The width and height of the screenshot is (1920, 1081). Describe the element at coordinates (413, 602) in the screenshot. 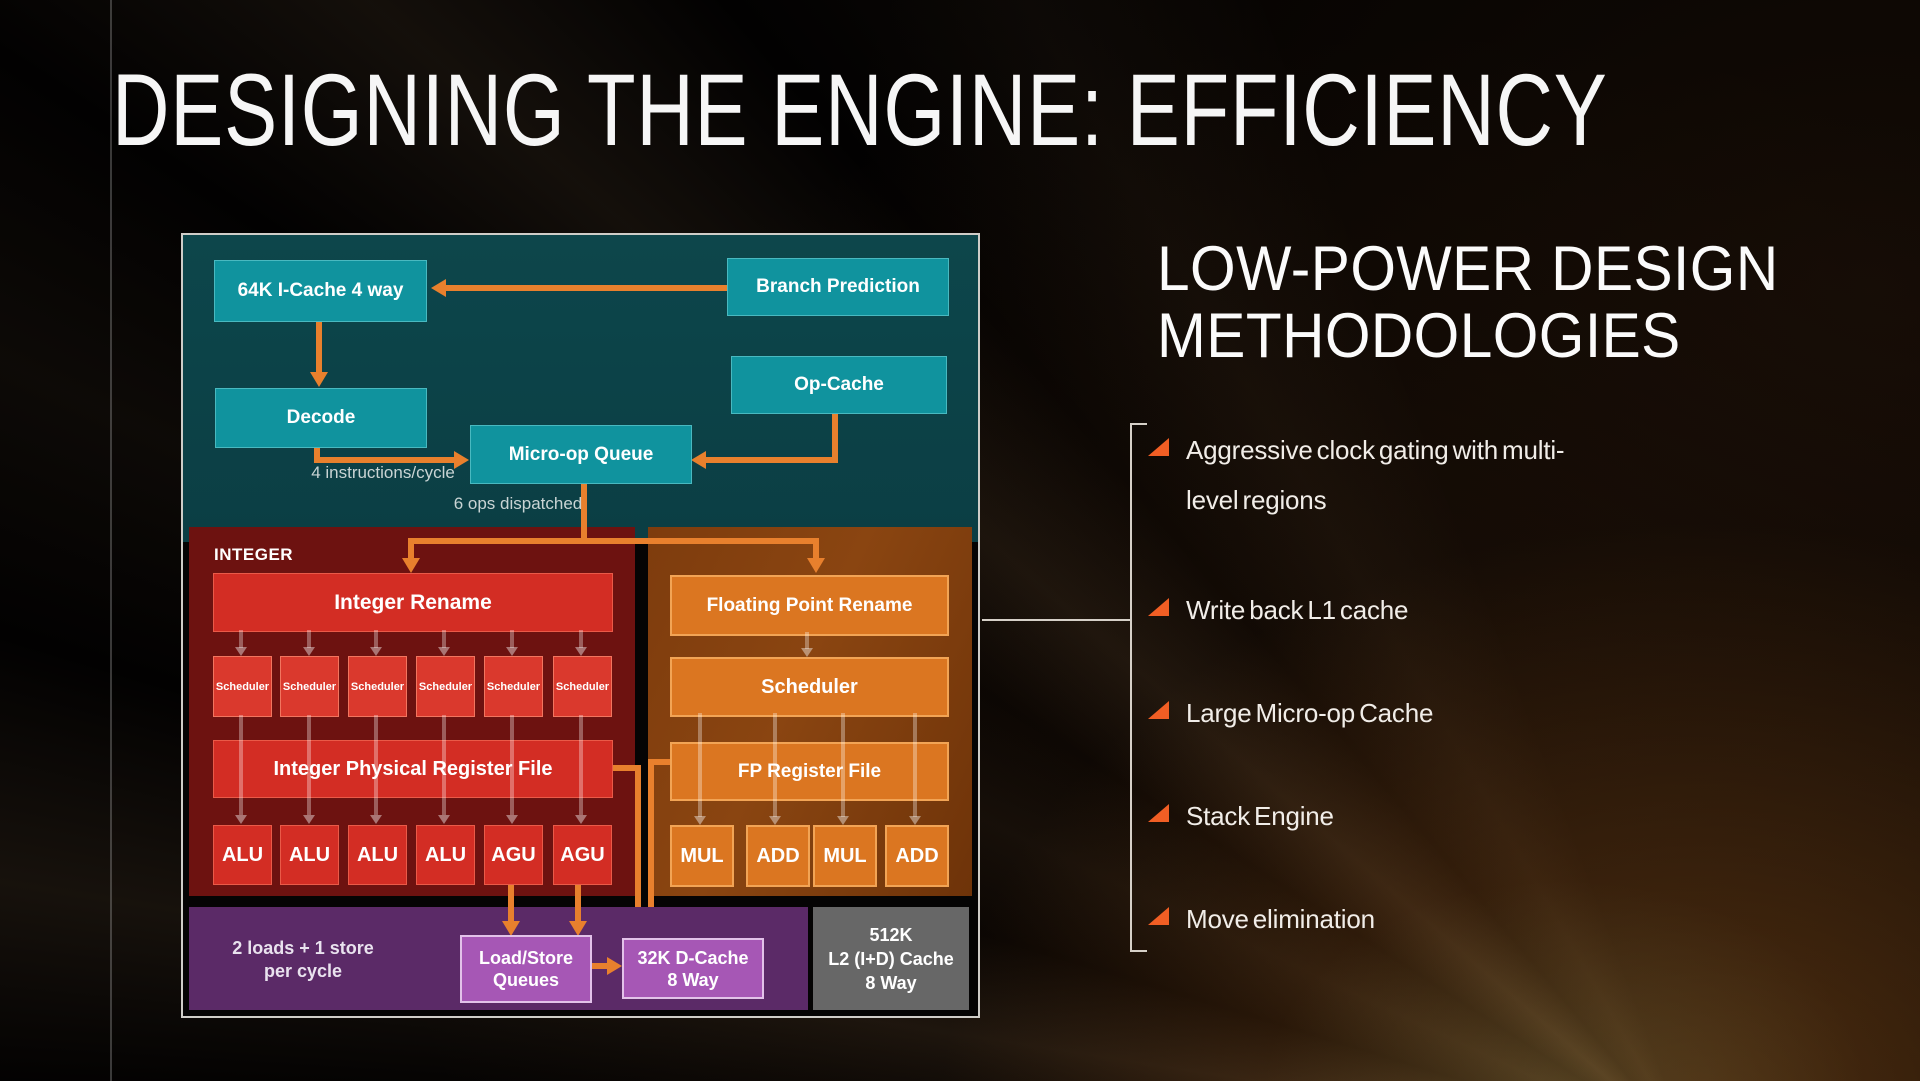

I see `integer-rename-box: Integer Rename` at that location.